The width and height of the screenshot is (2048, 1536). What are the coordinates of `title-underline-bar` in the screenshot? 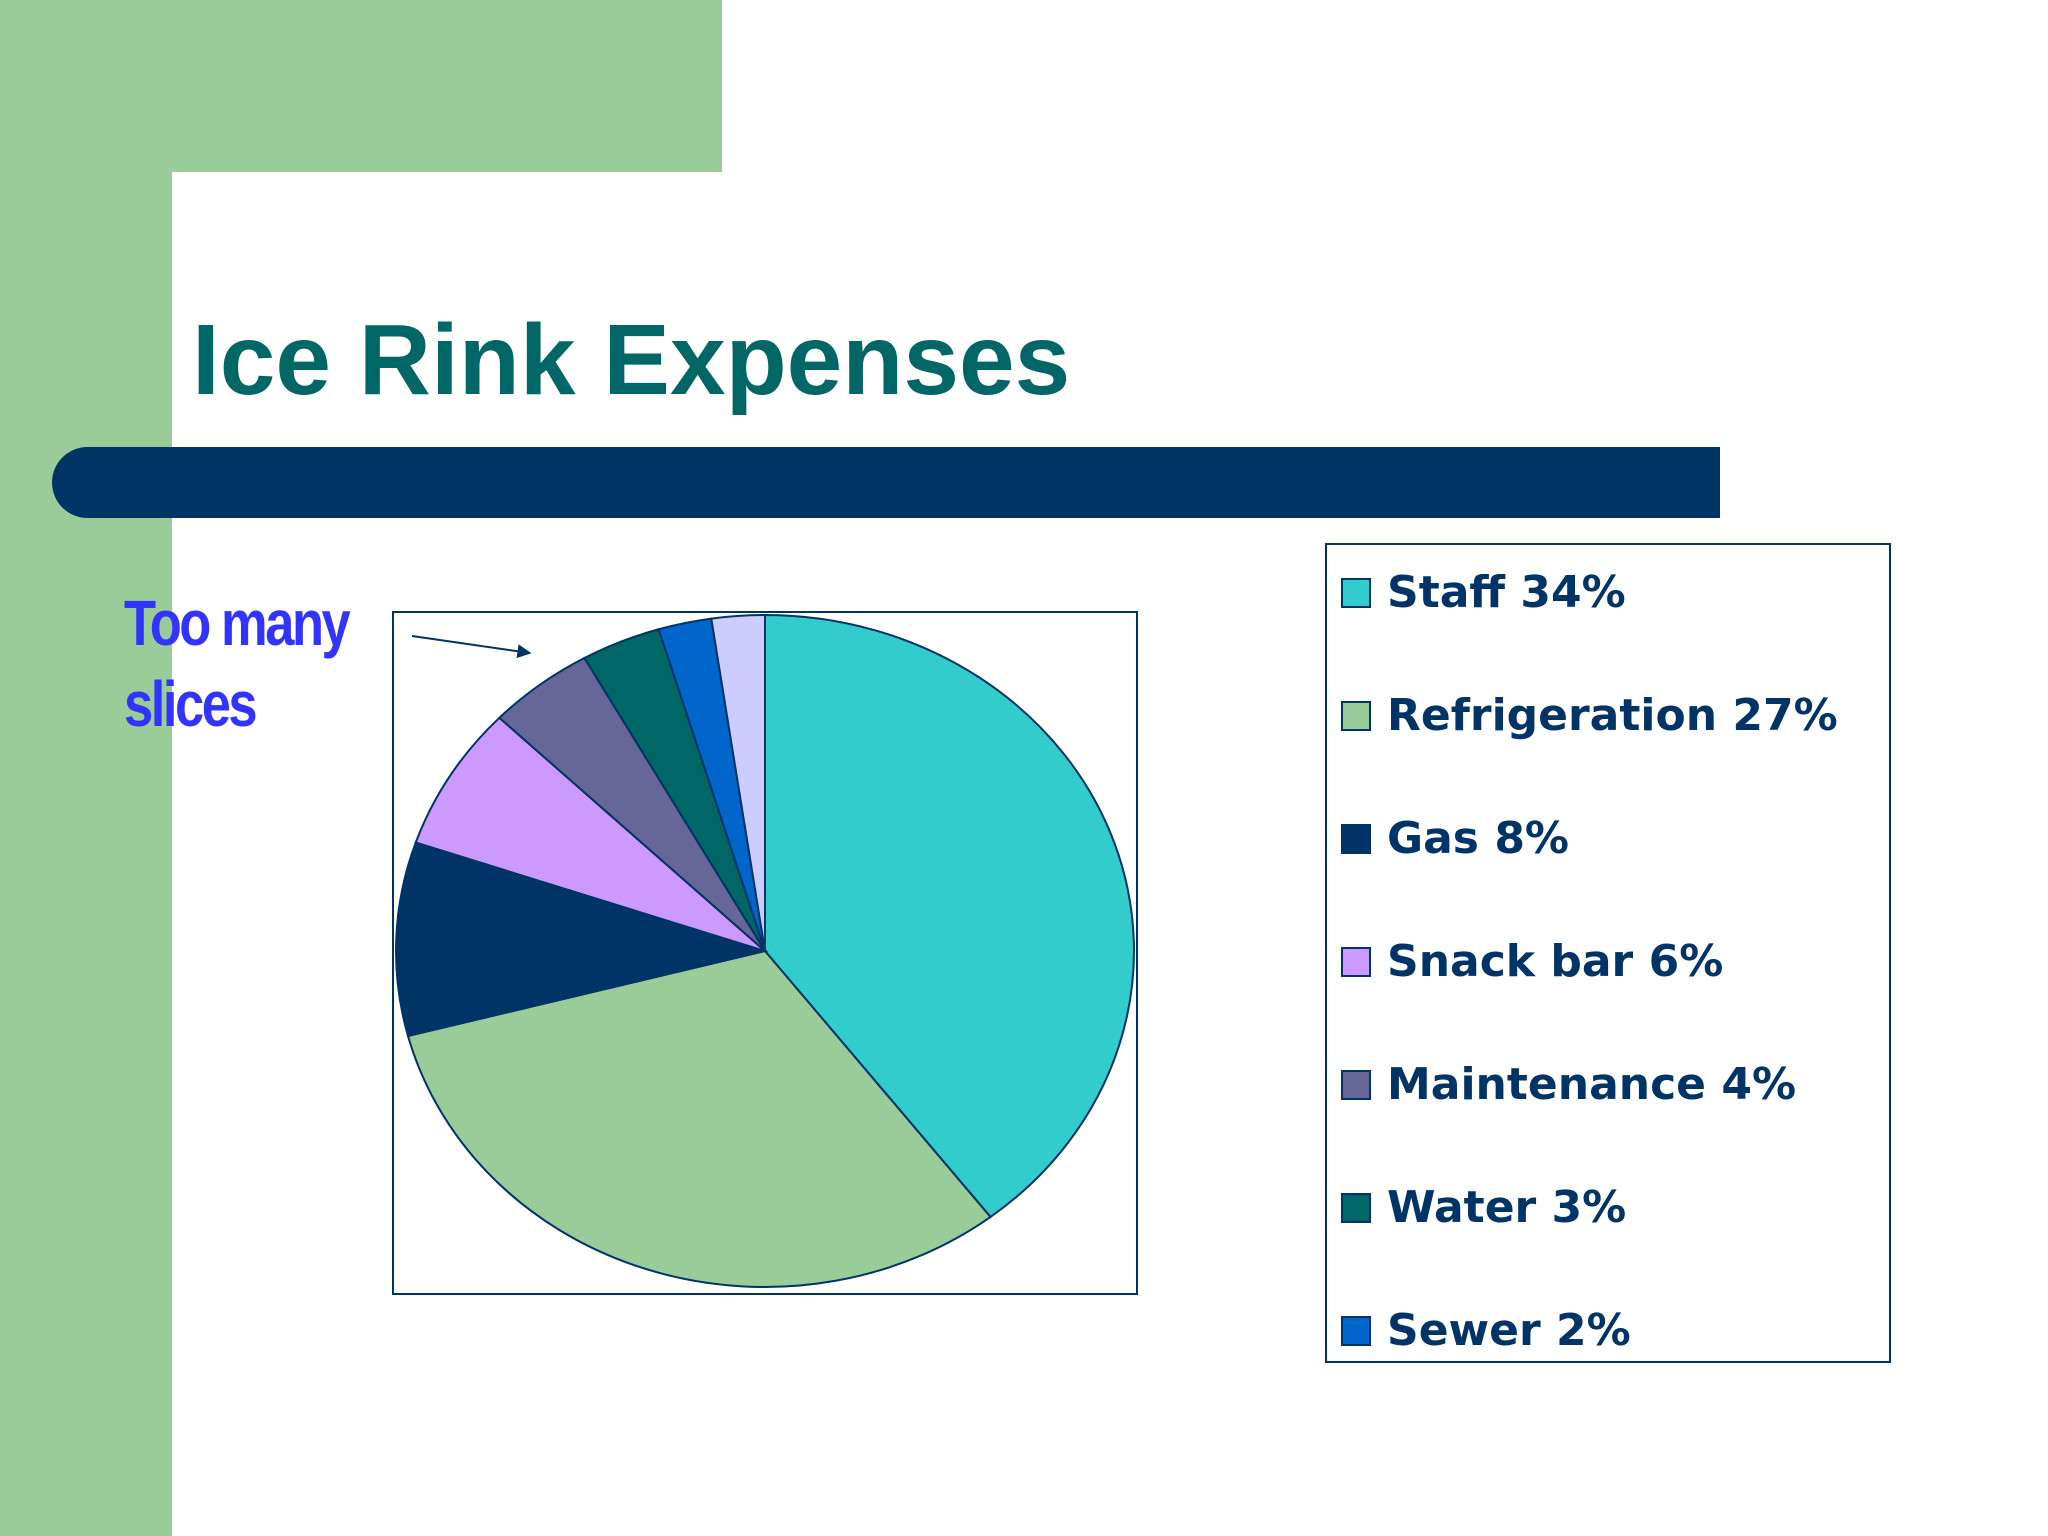 It's located at (886, 482).